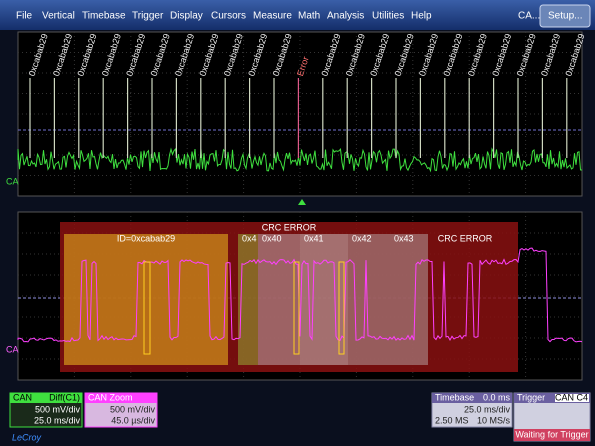 The height and width of the screenshot is (446, 595). I want to click on zoom-name: CAN Zoom, so click(110, 397).